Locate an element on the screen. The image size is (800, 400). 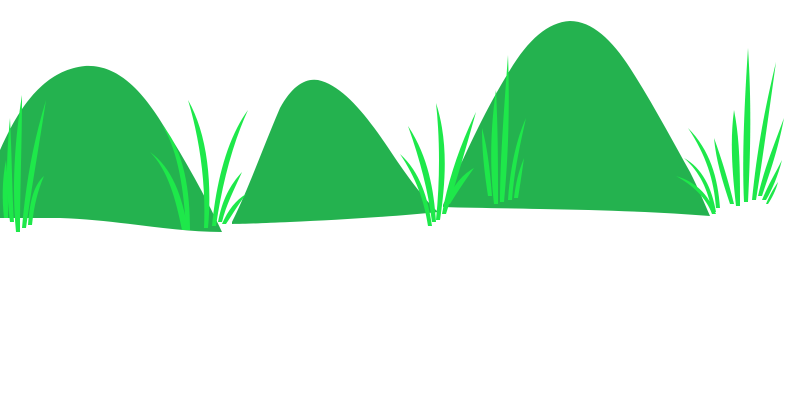
hill-middle is located at coordinates (335, 151).